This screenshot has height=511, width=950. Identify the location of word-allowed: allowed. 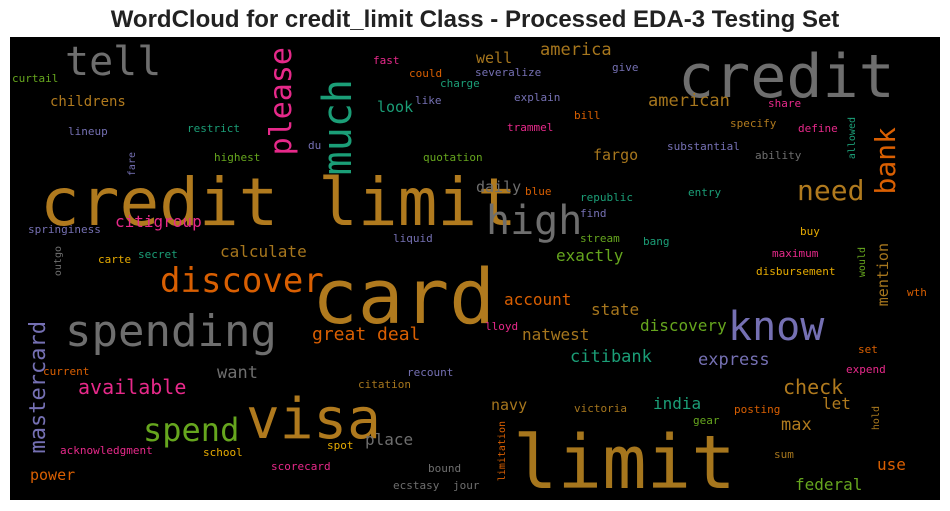
(852, 138).